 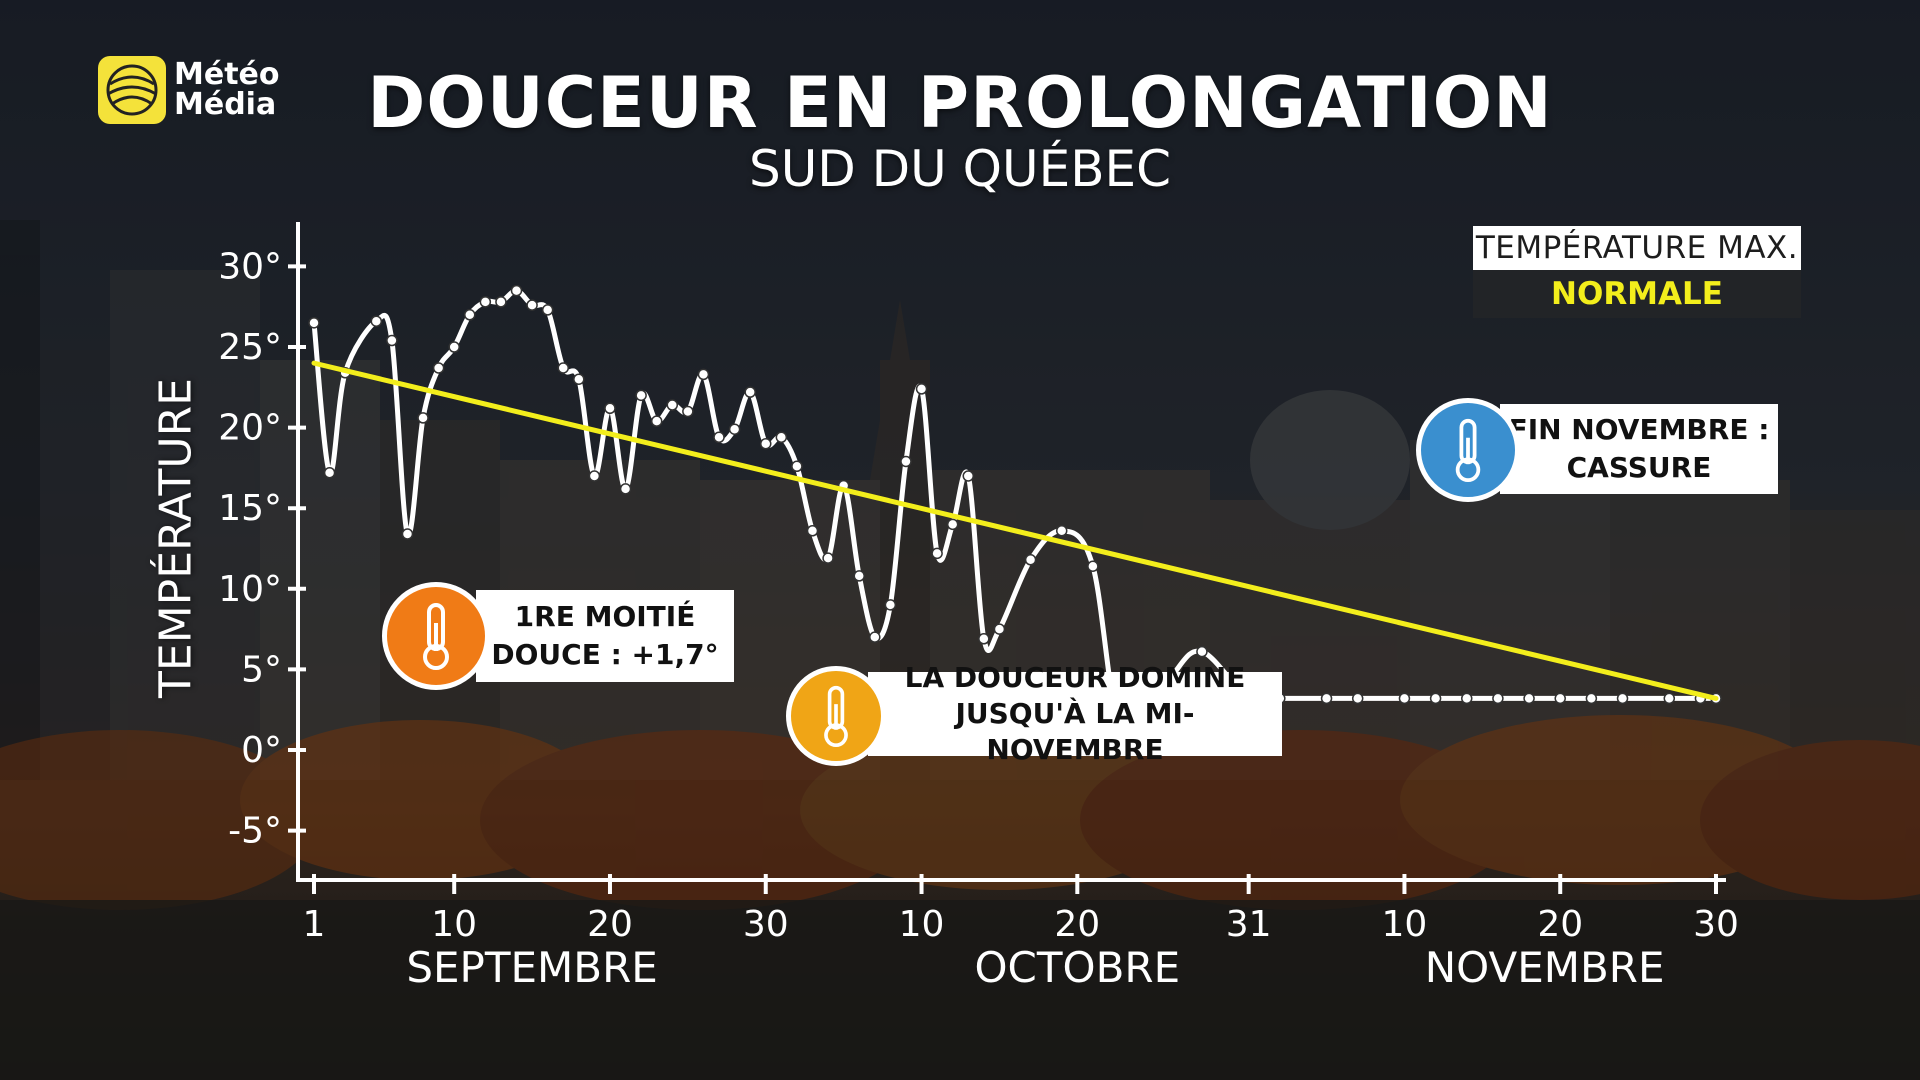 I want to click on y-tick-label: 5°, so click(x=261, y=669).